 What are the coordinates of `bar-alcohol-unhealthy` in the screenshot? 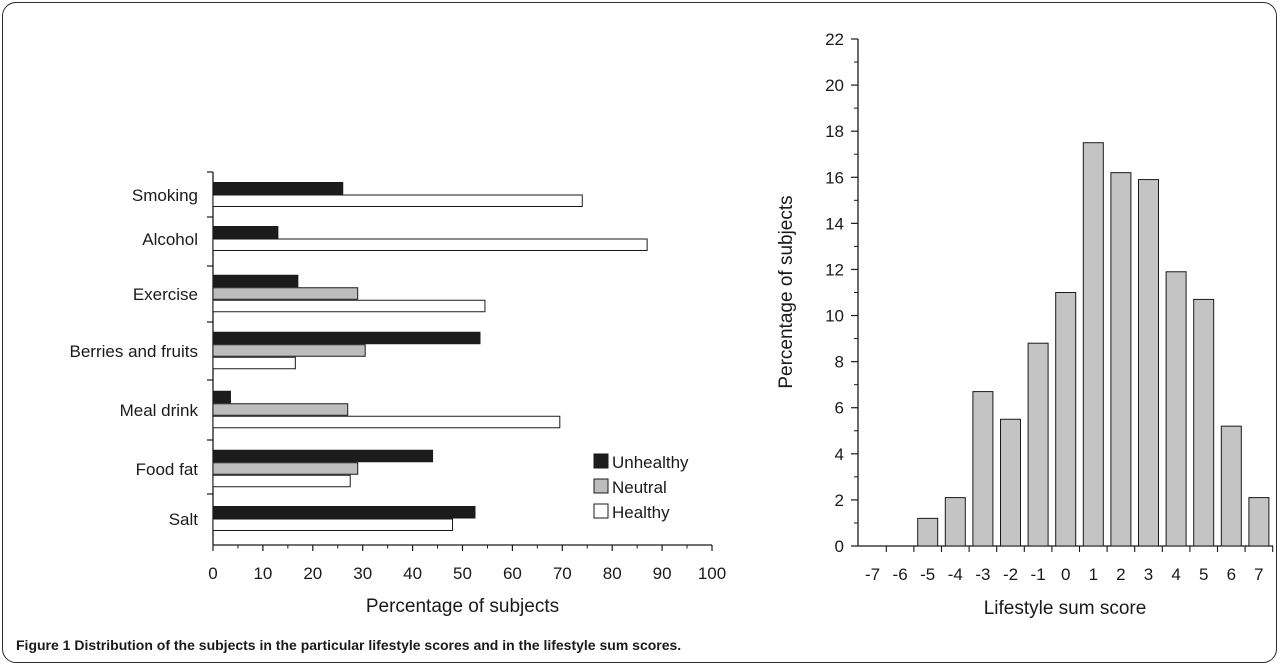 It's located at (245, 232).